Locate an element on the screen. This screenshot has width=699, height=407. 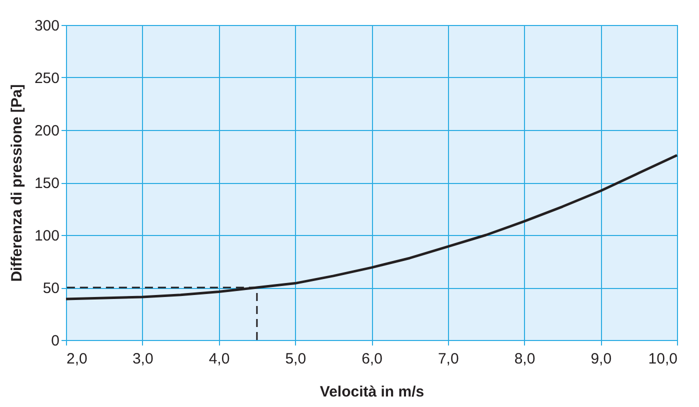
y-tick-label: 200 is located at coordinates (47, 131).